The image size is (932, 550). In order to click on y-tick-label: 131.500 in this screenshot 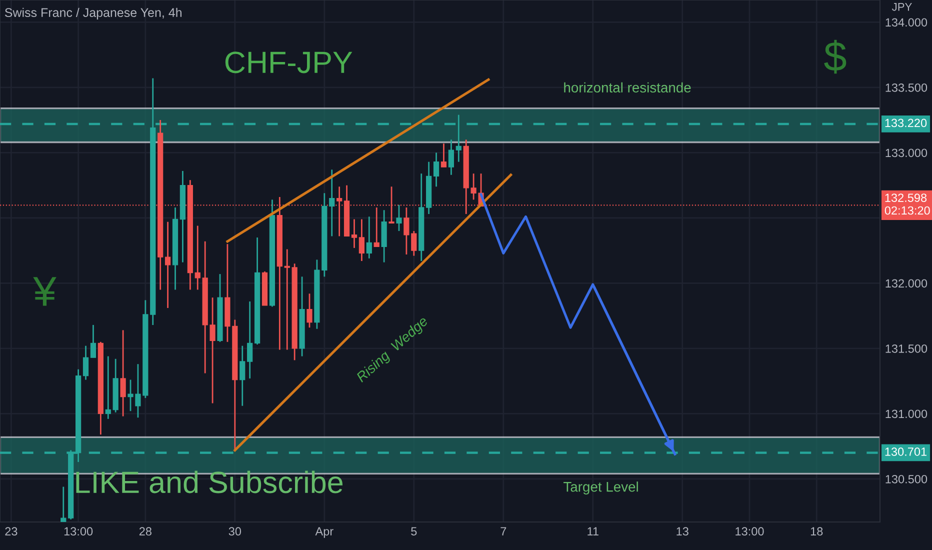, I will do `click(907, 348)`.